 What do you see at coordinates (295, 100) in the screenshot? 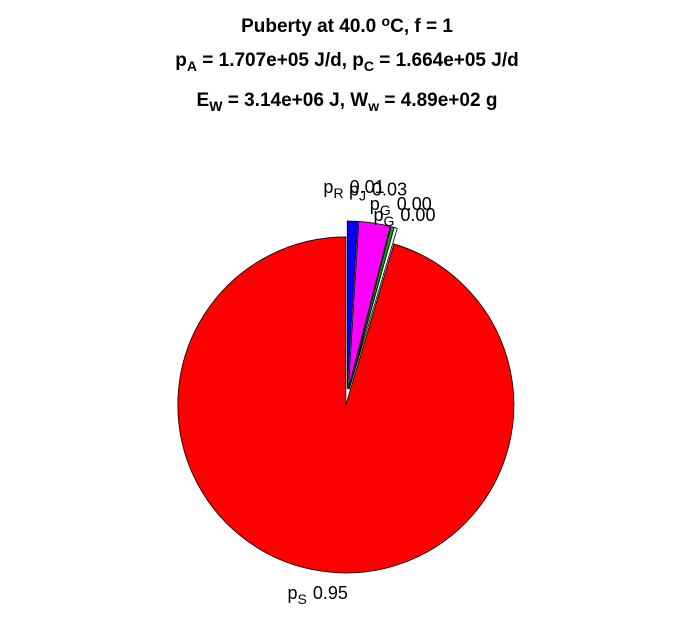
I see `text-run: = 3.14e+06 J, W` at bounding box center [295, 100].